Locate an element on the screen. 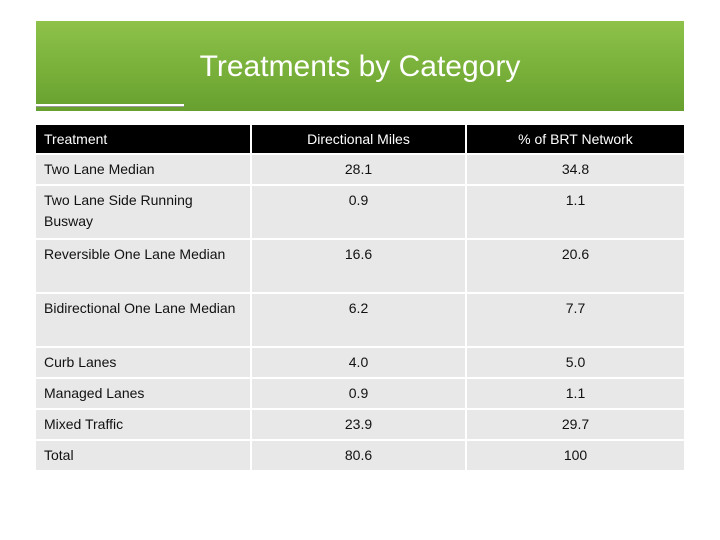 The image size is (720, 540). table-row: Managed Lanes 0.9 1.1 is located at coordinates (360, 394).